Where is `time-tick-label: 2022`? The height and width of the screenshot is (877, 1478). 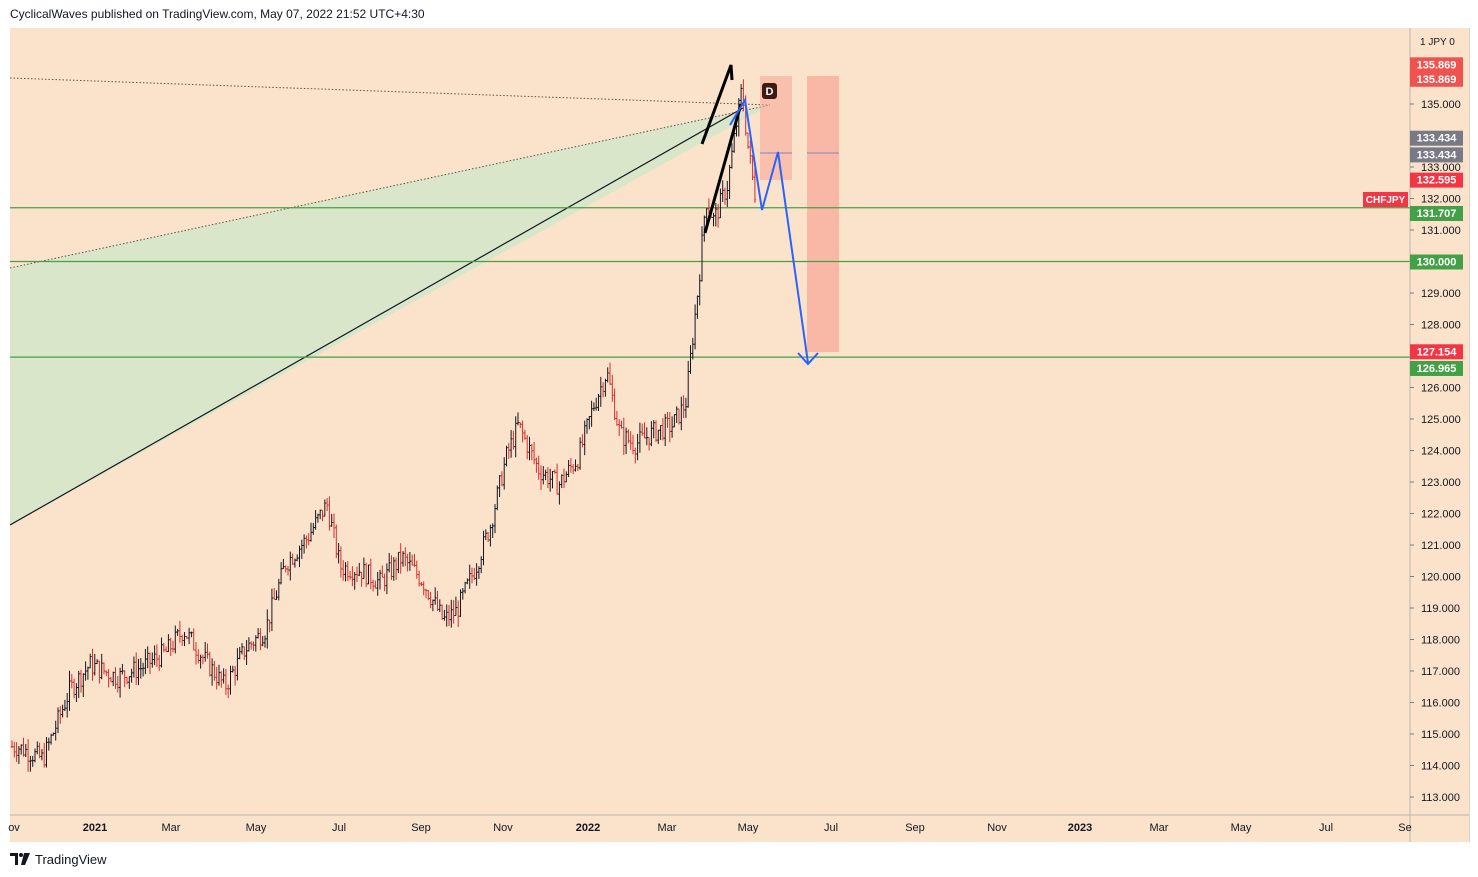 time-tick-label: 2022 is located at coordinates (588, 828).